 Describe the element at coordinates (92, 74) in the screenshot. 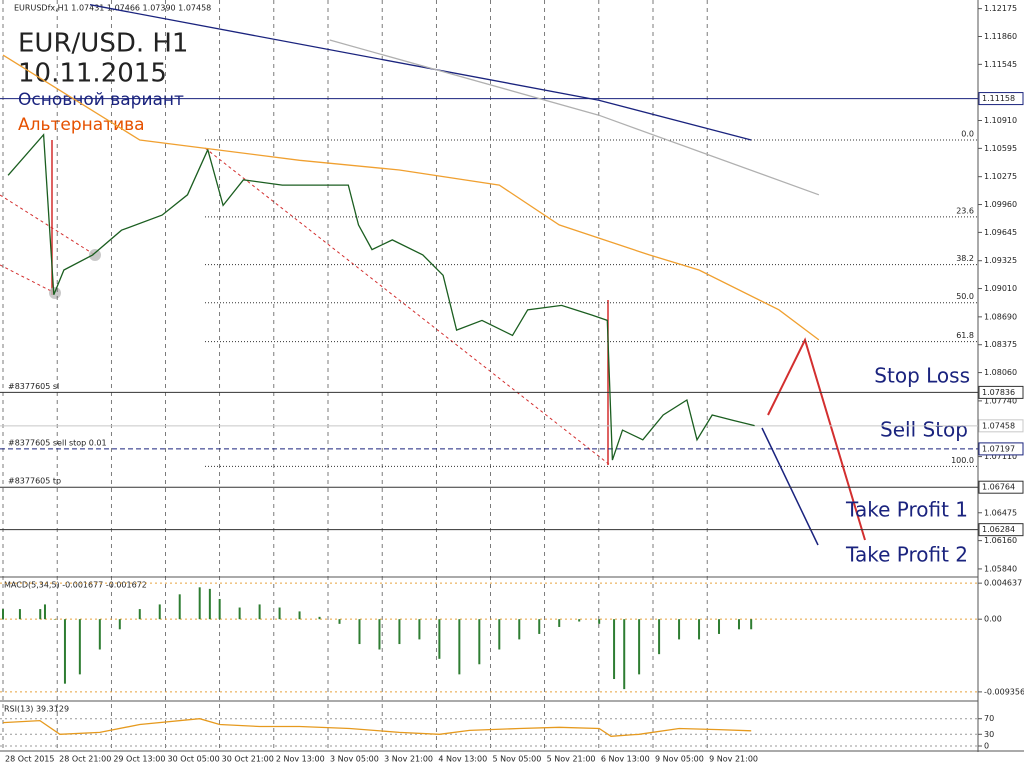

I see `annotation: 10.11.2015` at that location.